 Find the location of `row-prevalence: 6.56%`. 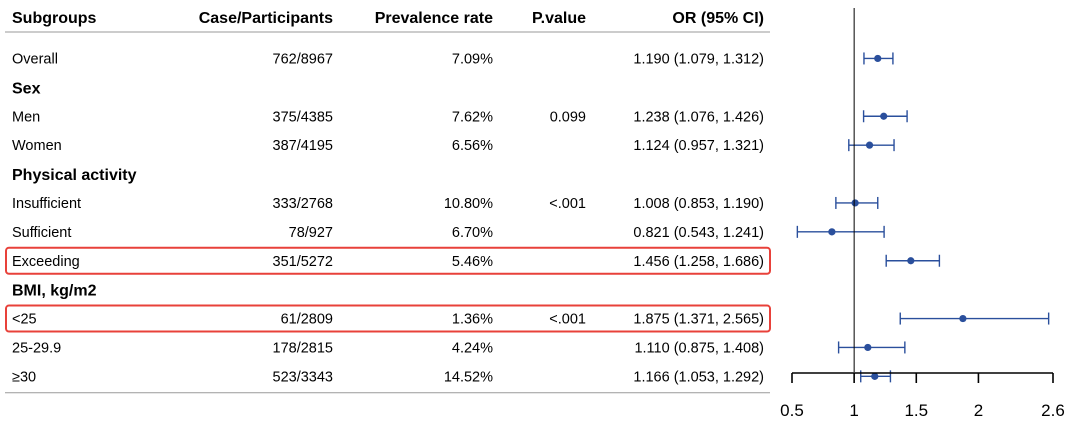

row-prevalence: 6.56% is located at coordinates (472, 146).